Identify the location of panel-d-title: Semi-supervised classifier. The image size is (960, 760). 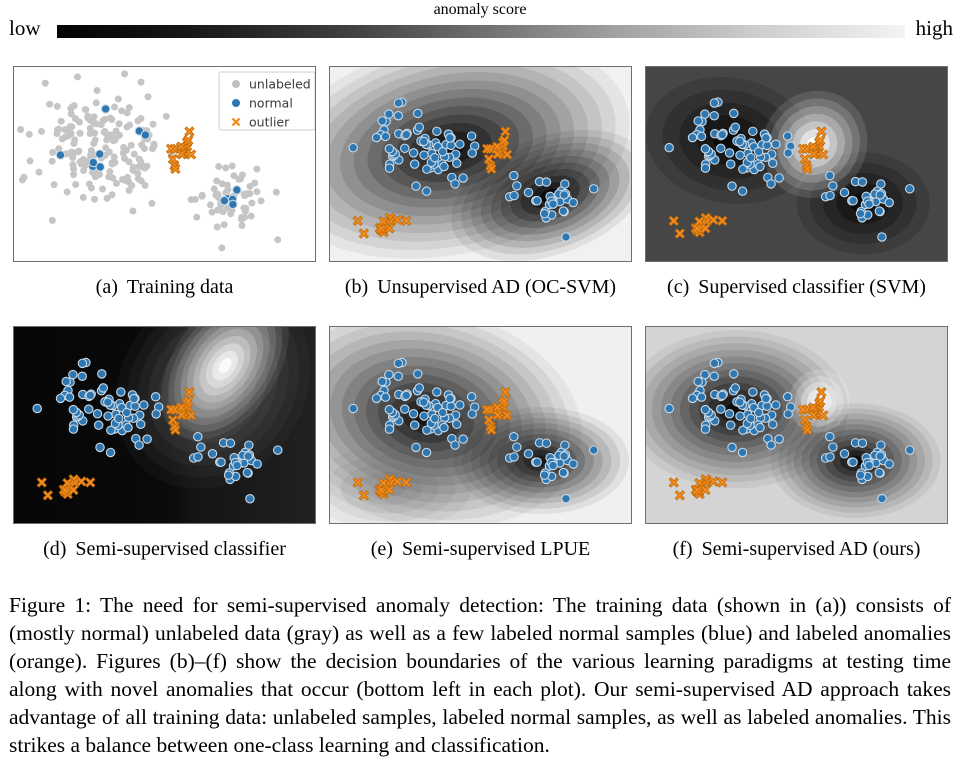
(180, 549).